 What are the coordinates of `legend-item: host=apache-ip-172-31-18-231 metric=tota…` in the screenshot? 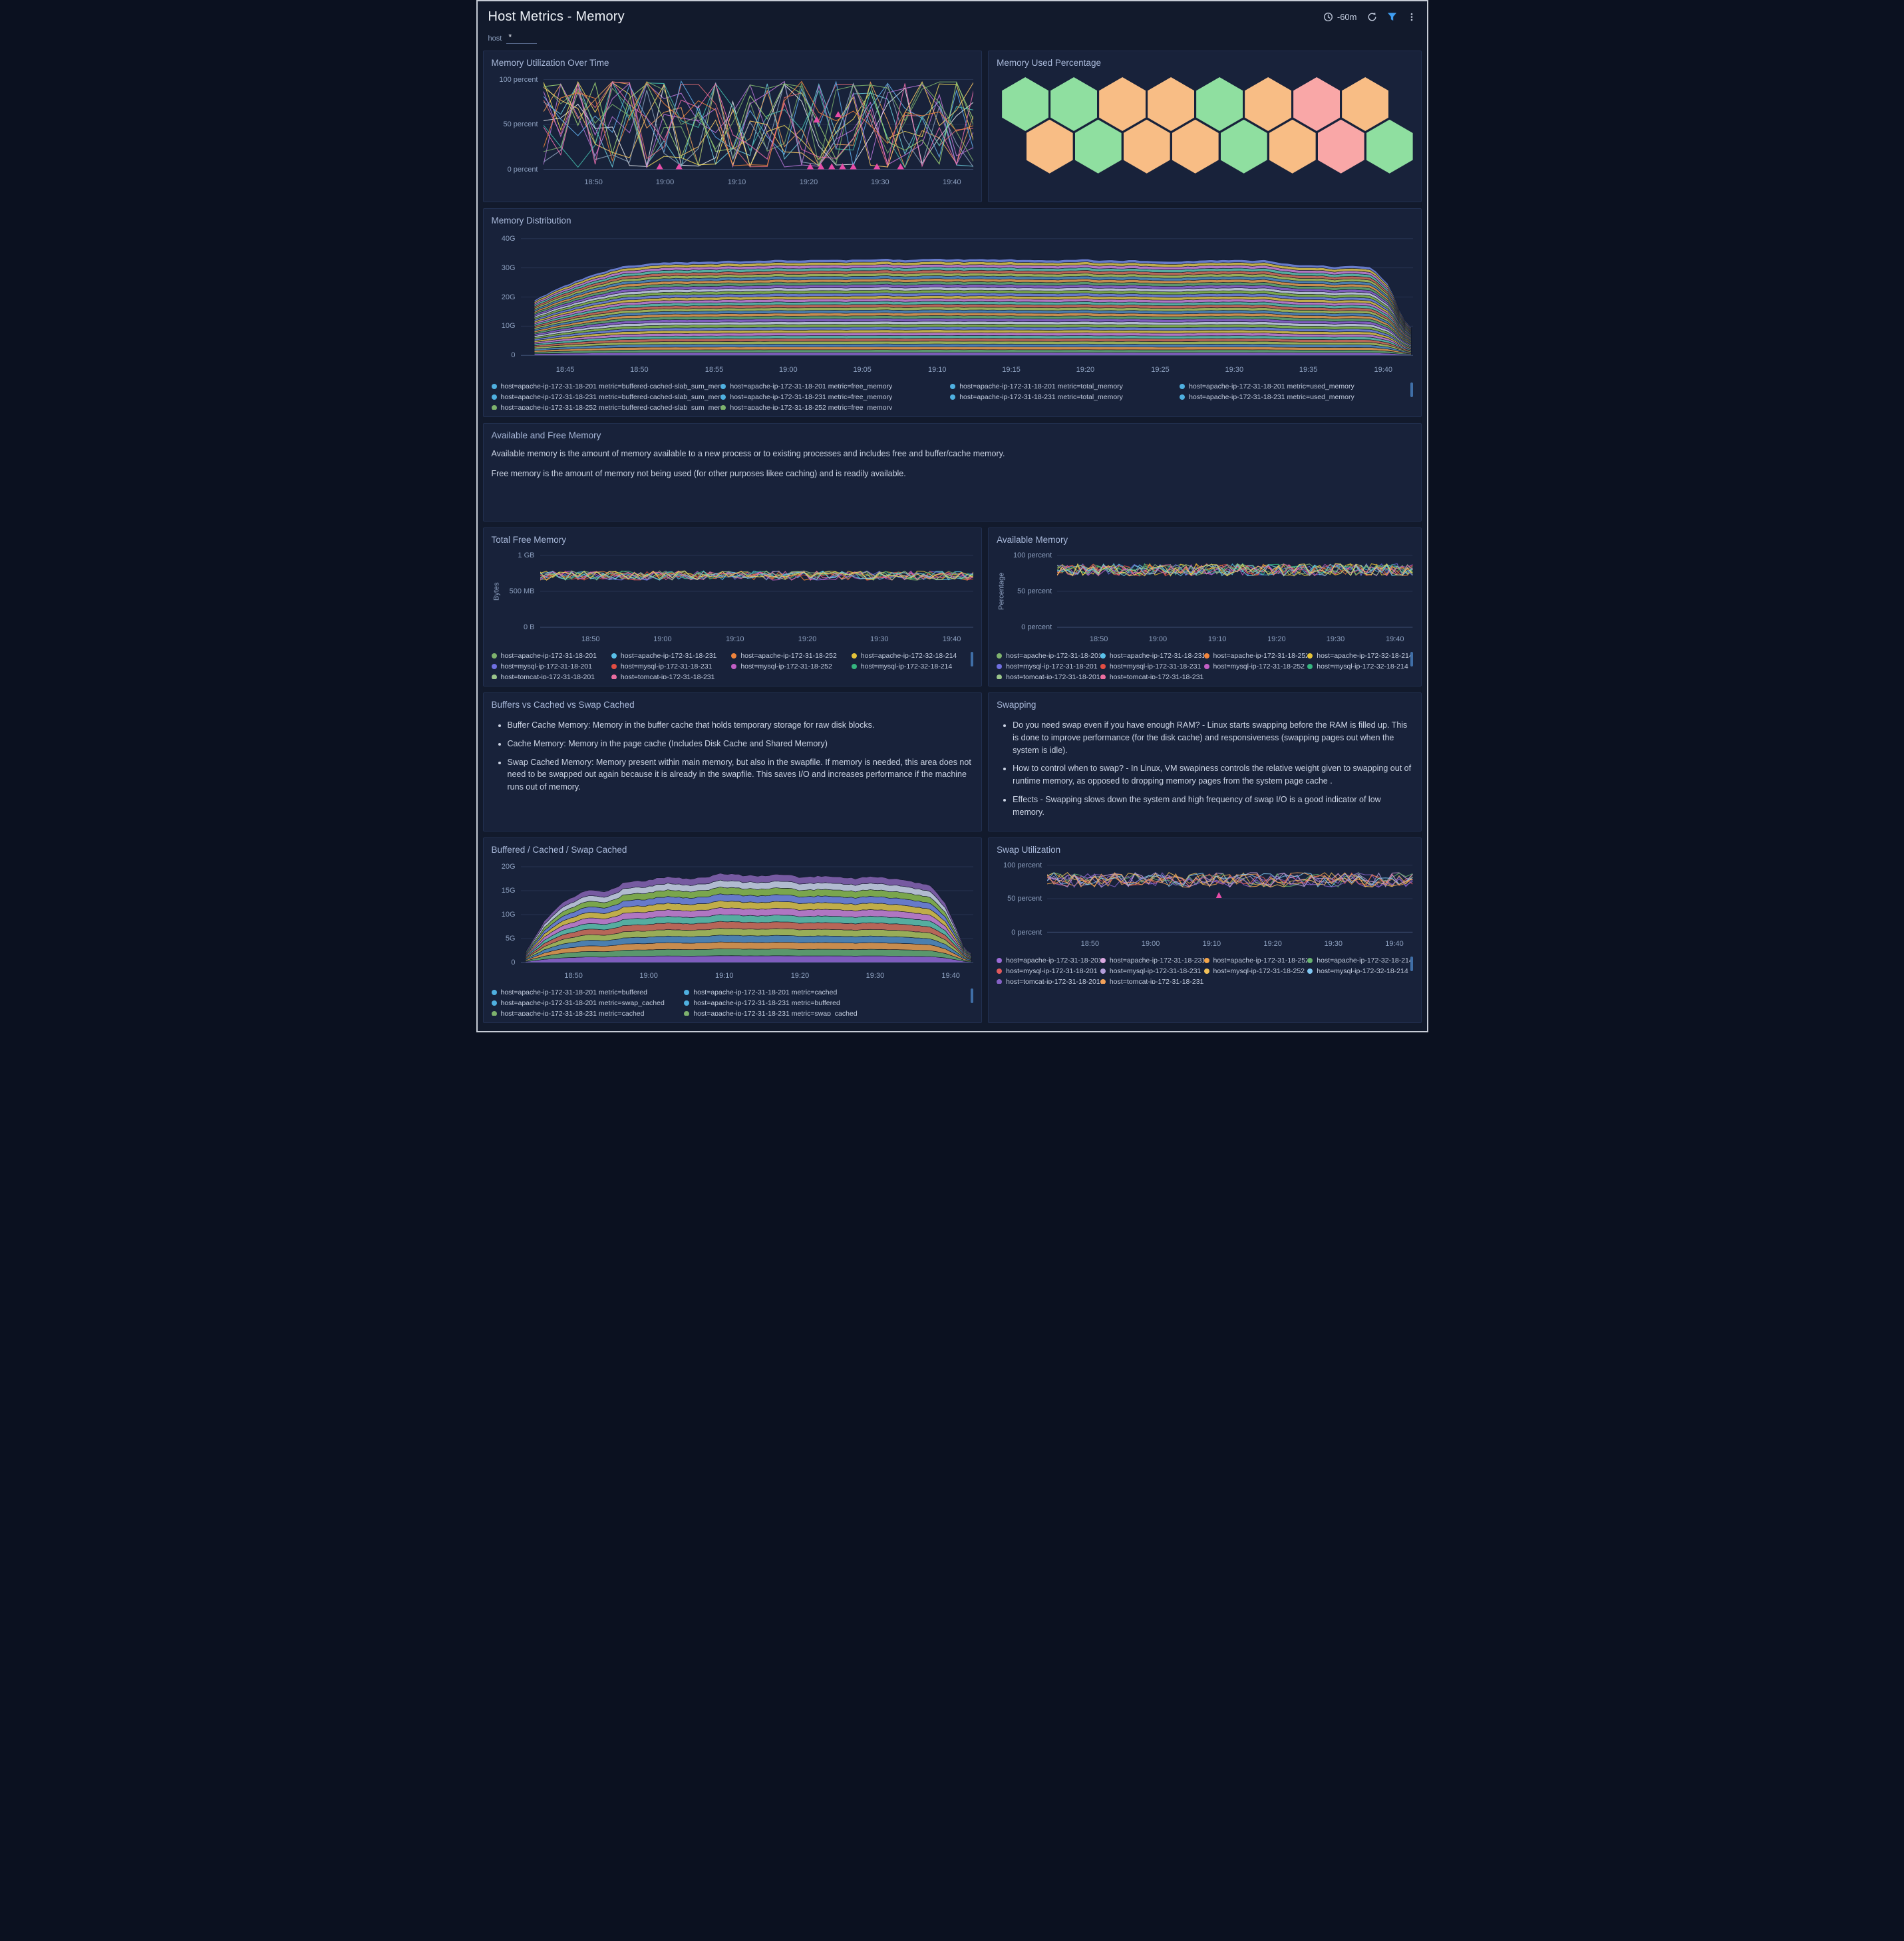 It's located at (1065, 397).